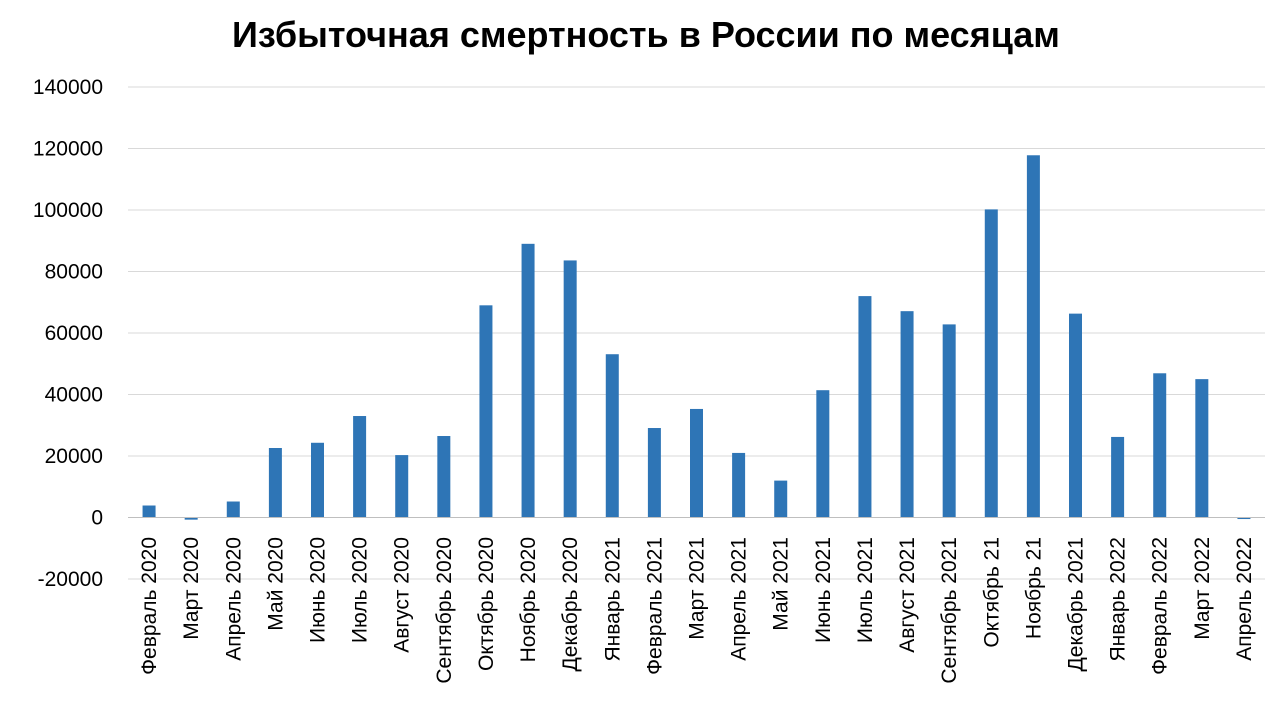 The height and width of the screenshot is (720, 1280). What do you see at coordinates (402, 595) in the screenshot?
I see `x-tick-label: Август 2020` at bounding box center [402, 595].